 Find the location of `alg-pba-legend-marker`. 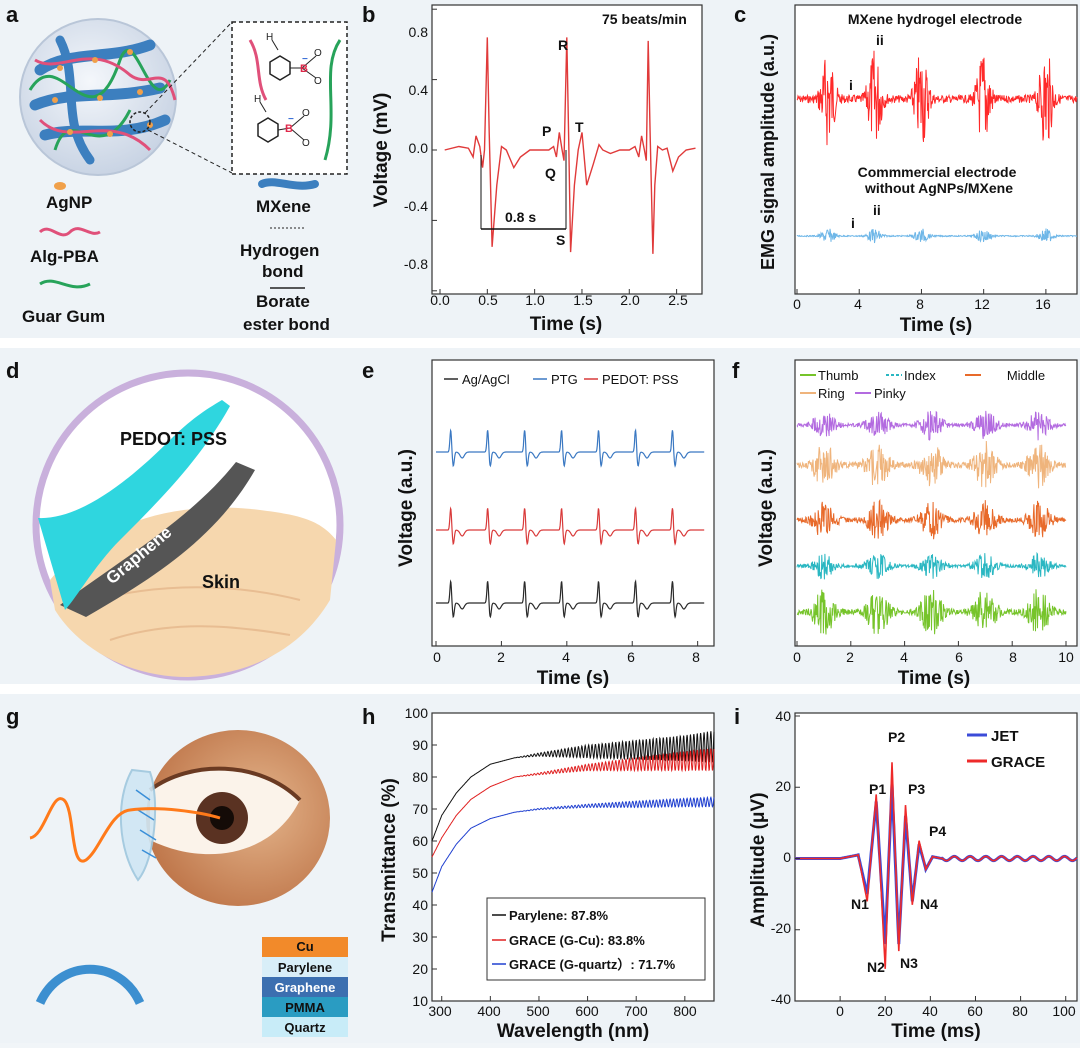

alg-pba-legend-marker is located at coordinates (69, 232).